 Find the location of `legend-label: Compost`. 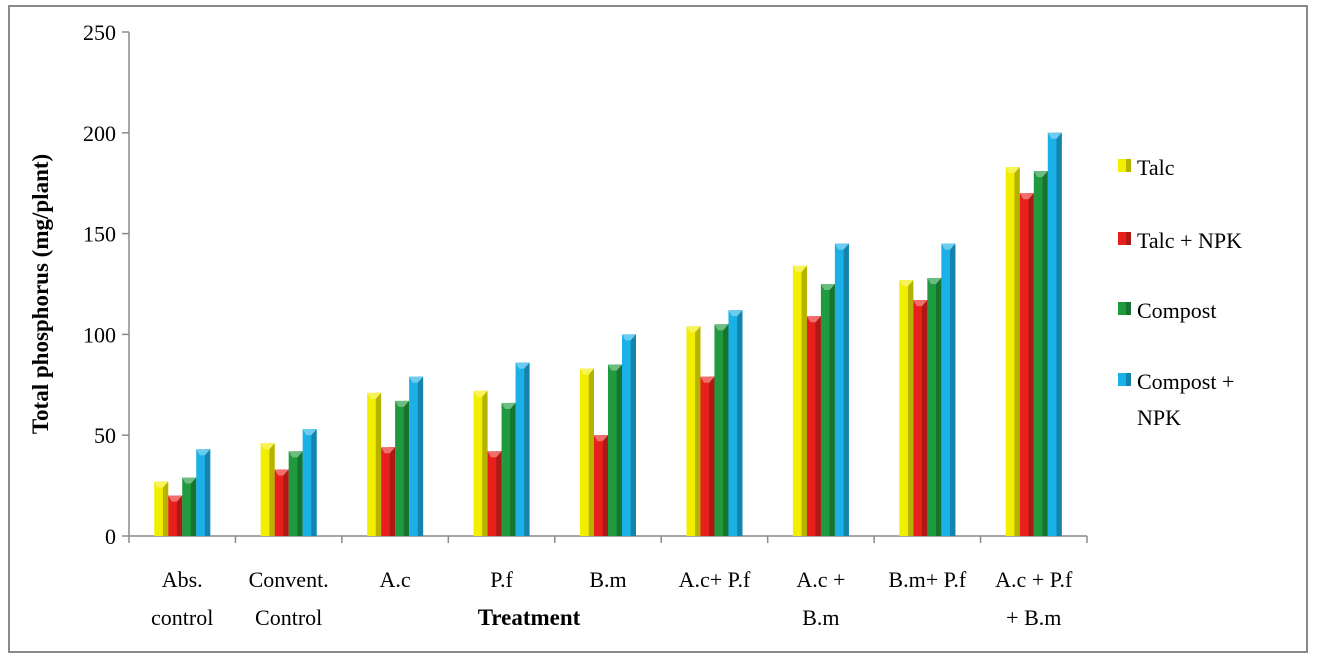

legend-label: Compost is located at coordinates (1176, 310).